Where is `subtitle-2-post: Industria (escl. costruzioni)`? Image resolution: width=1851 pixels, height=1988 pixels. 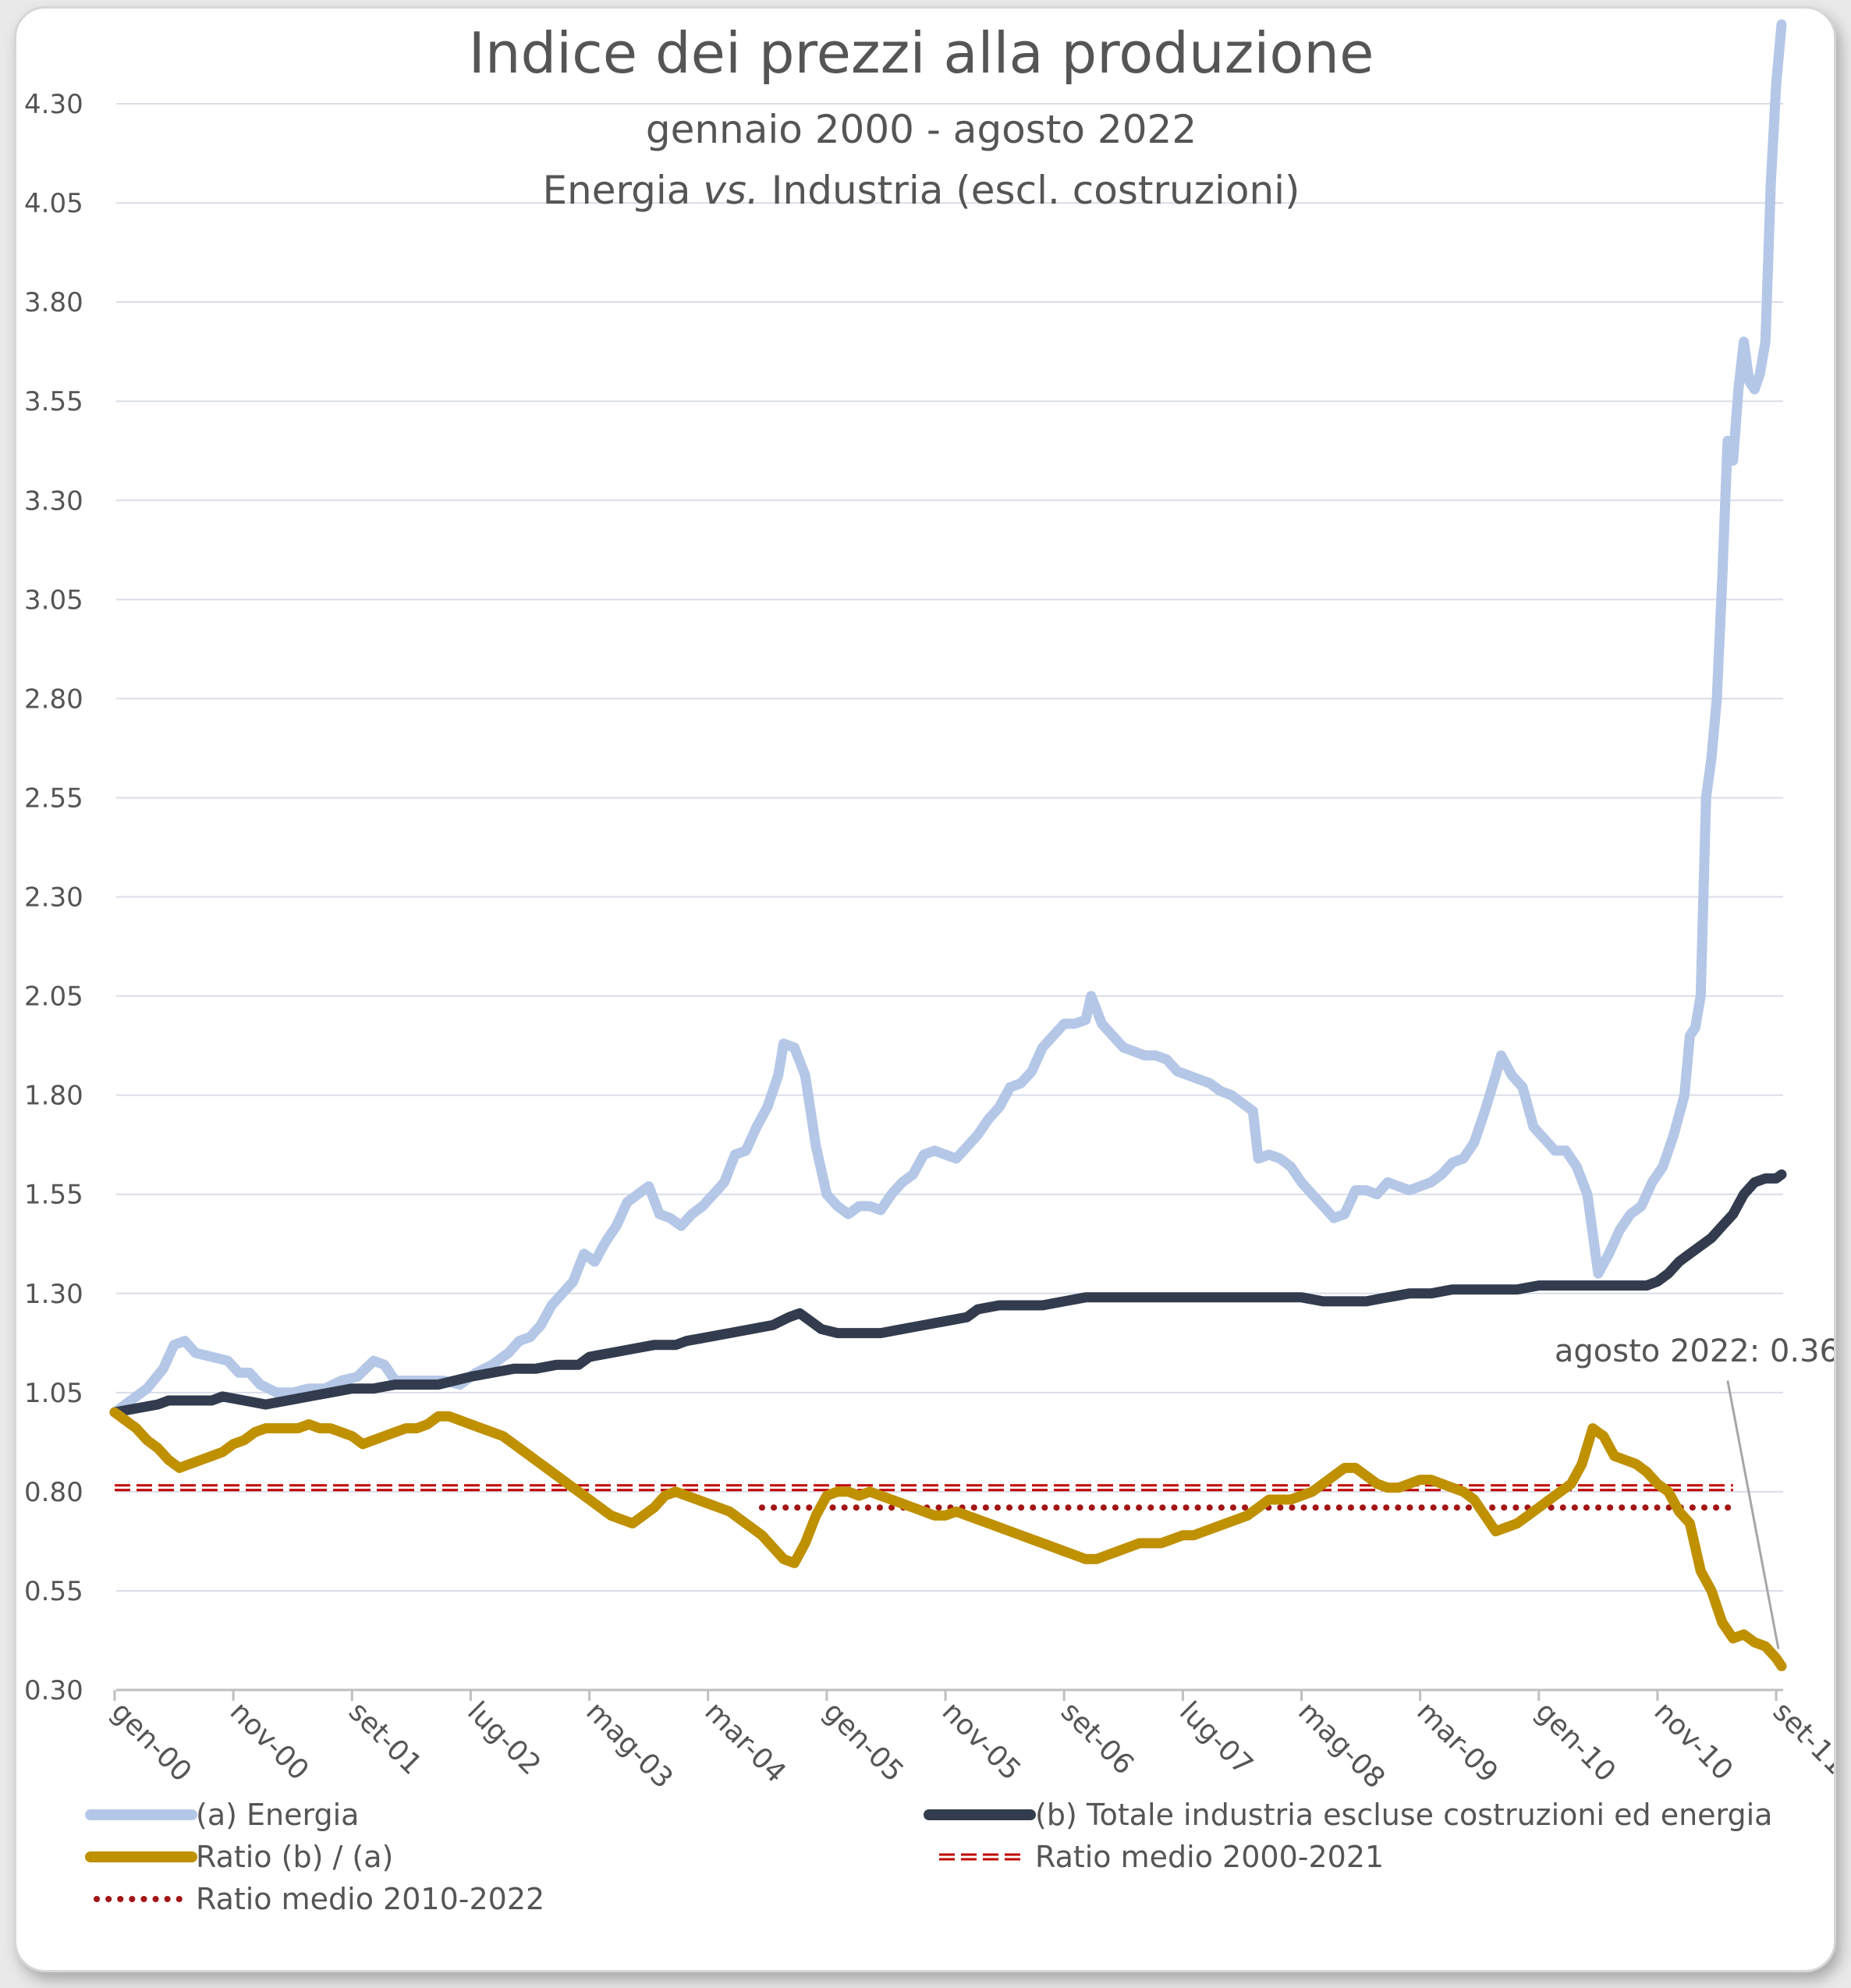
subtitle-2-post: Industria (escl. costruzioni) is located at coordinates (1030, 190).